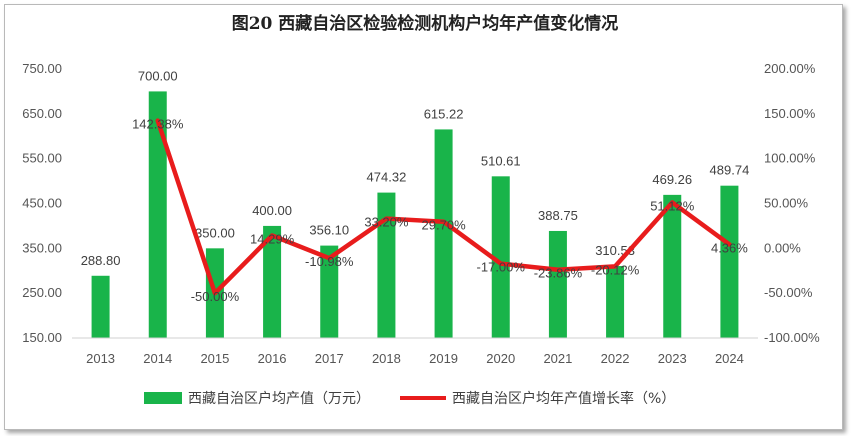  Describe the element at coordinates (729, 247) in the screenshot. I see `rate-value-label: 4.36%` at that location.